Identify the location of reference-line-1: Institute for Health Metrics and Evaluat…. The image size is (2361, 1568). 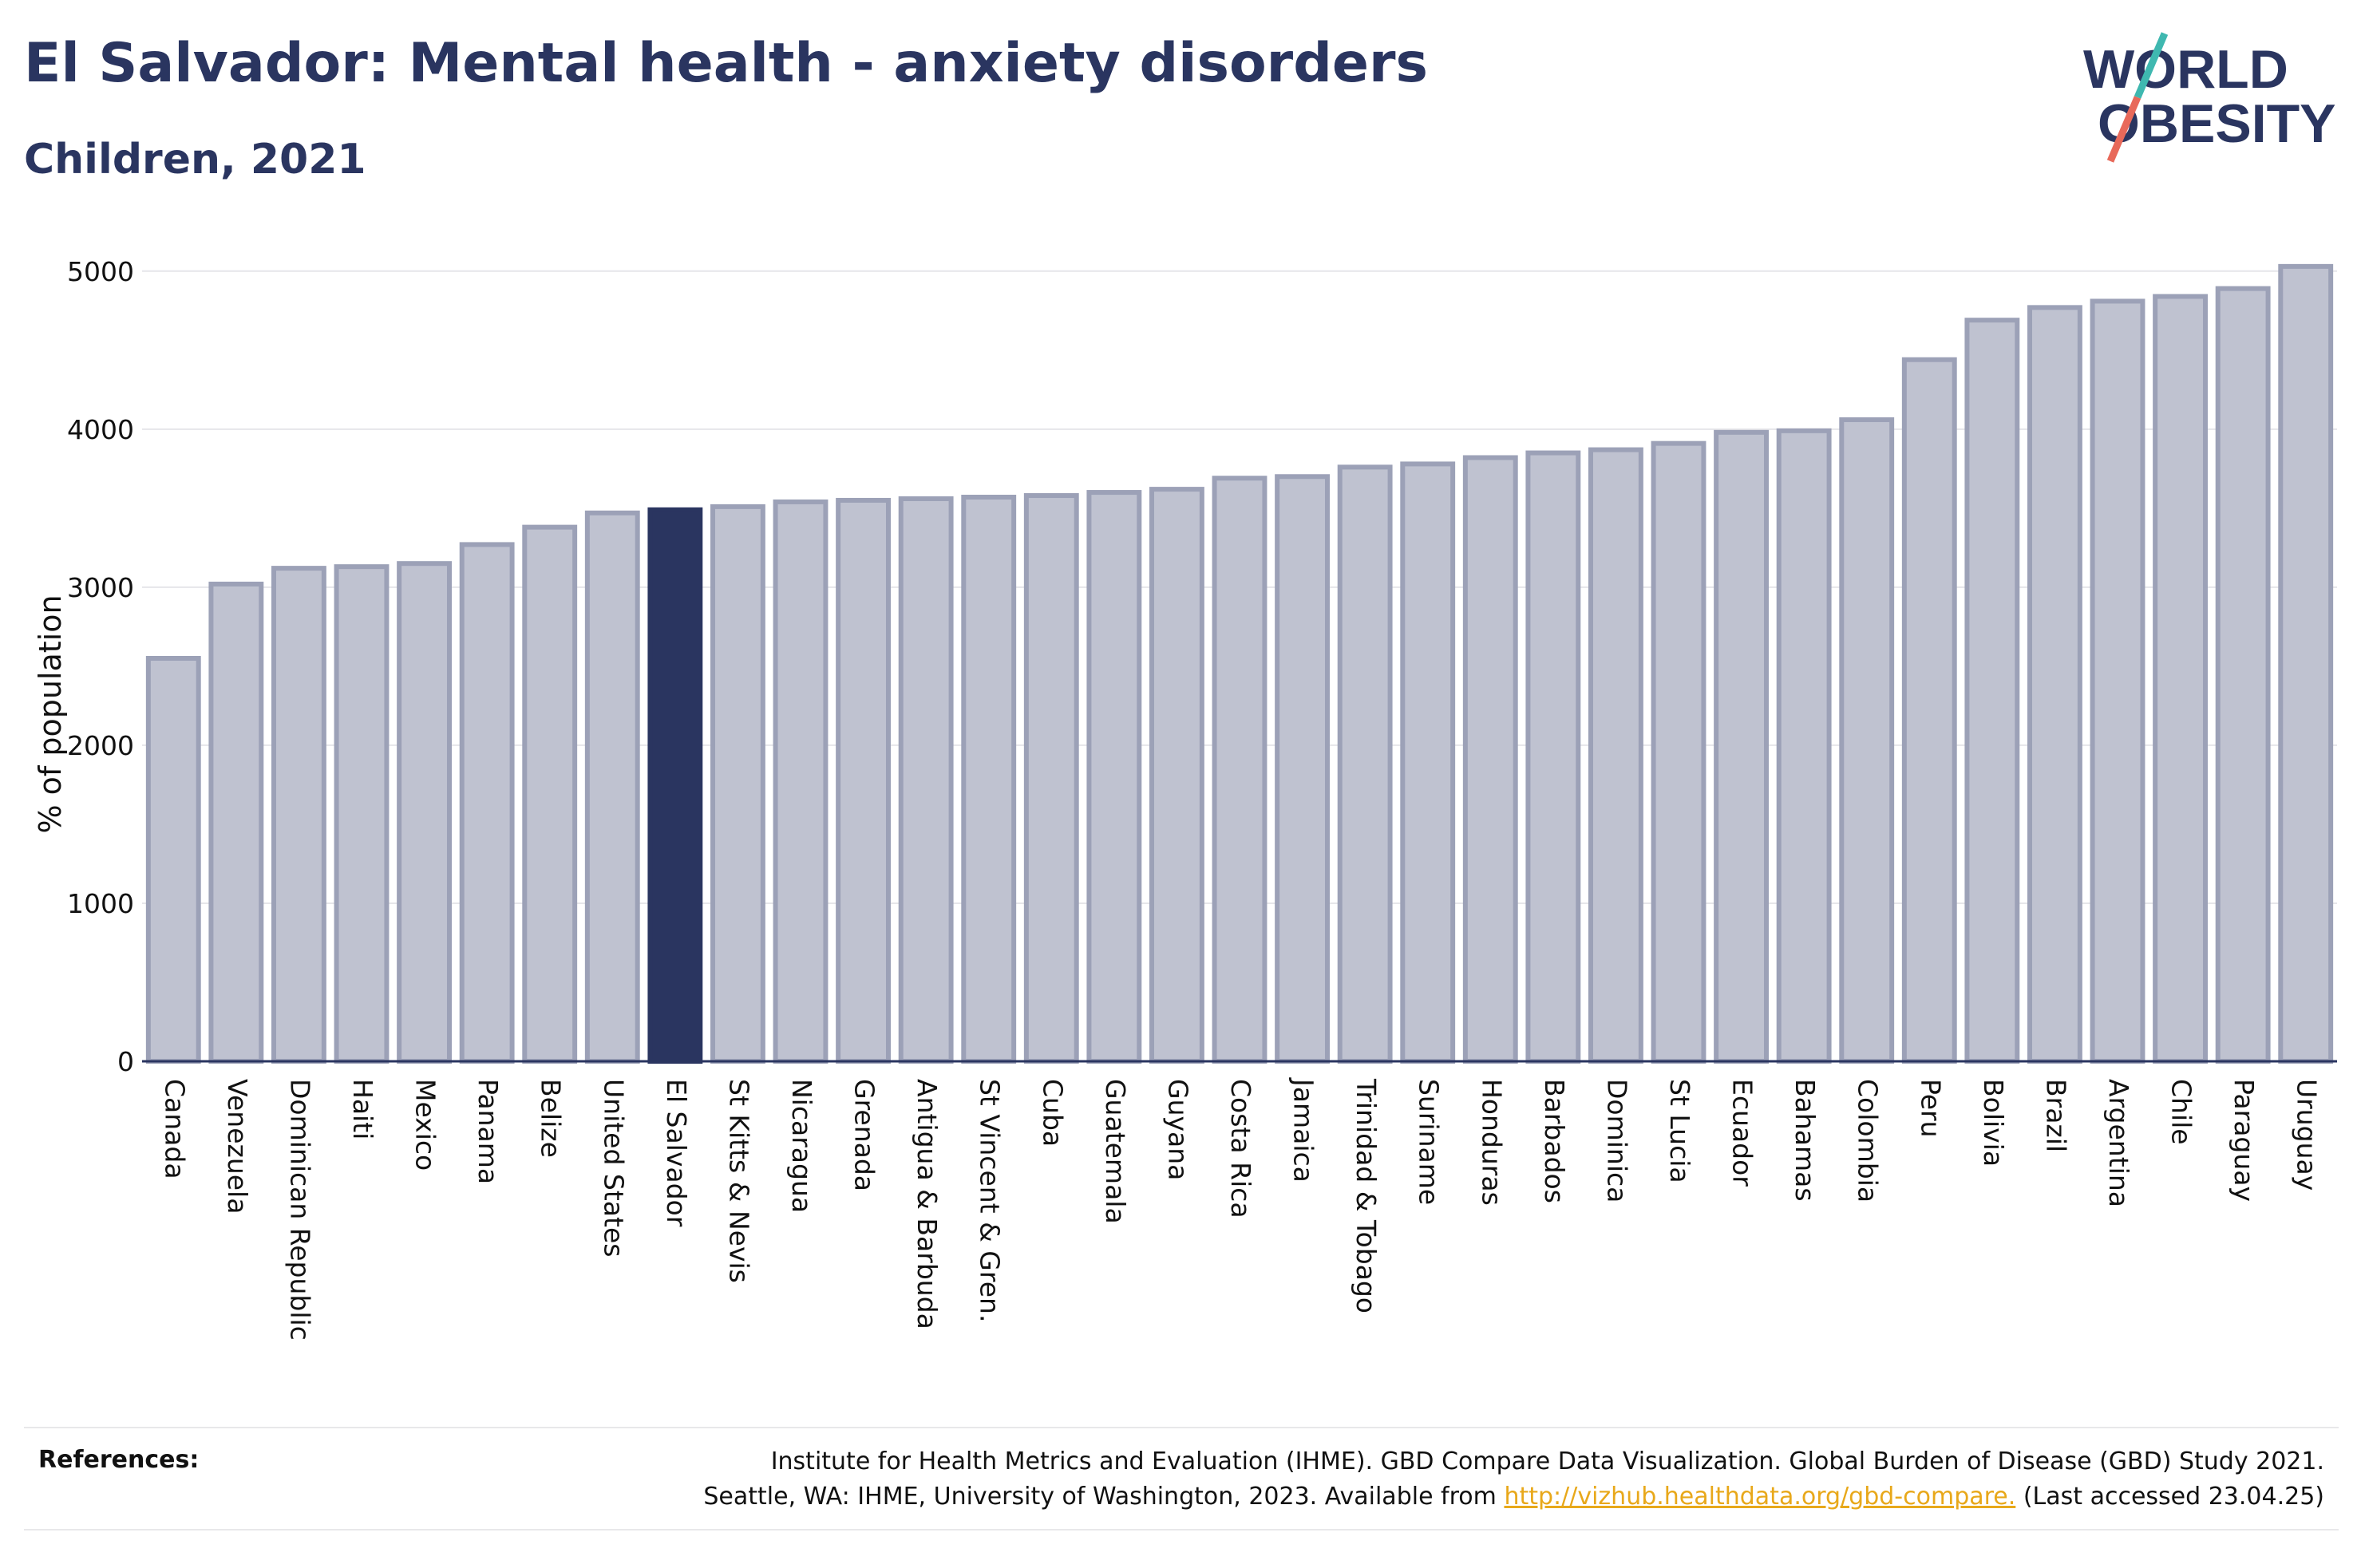
(1547, 1461).